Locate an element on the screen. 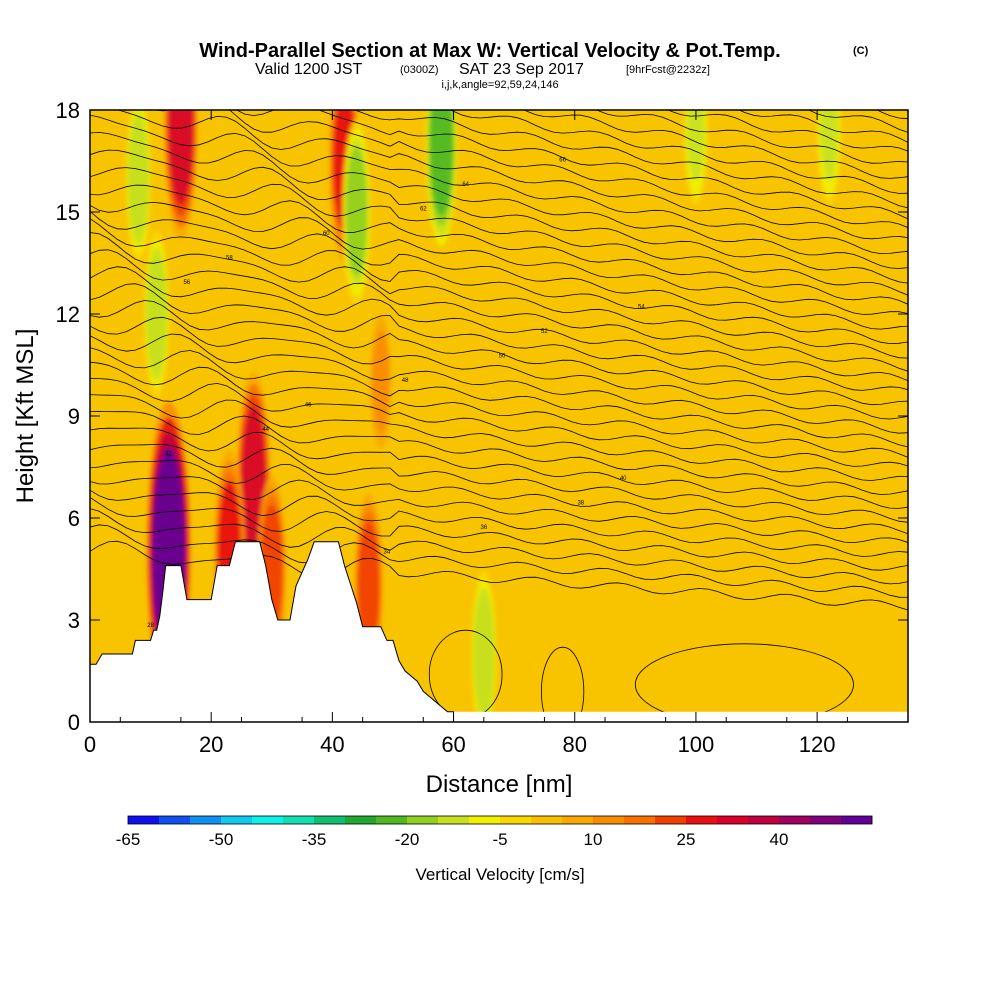  theta-contour-label: 62 is located at coordinates (423, 210).